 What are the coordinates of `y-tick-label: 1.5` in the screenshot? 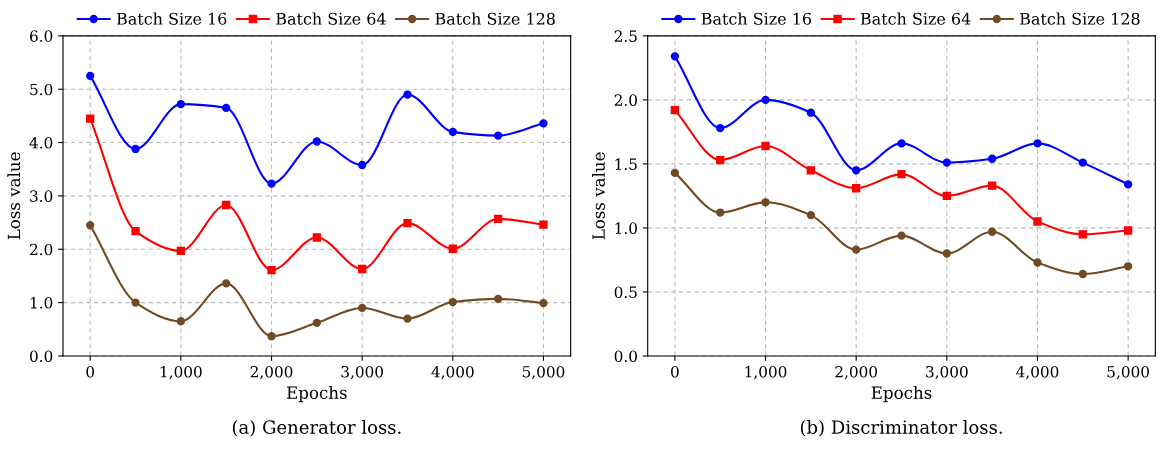 It's located at (626, 164).